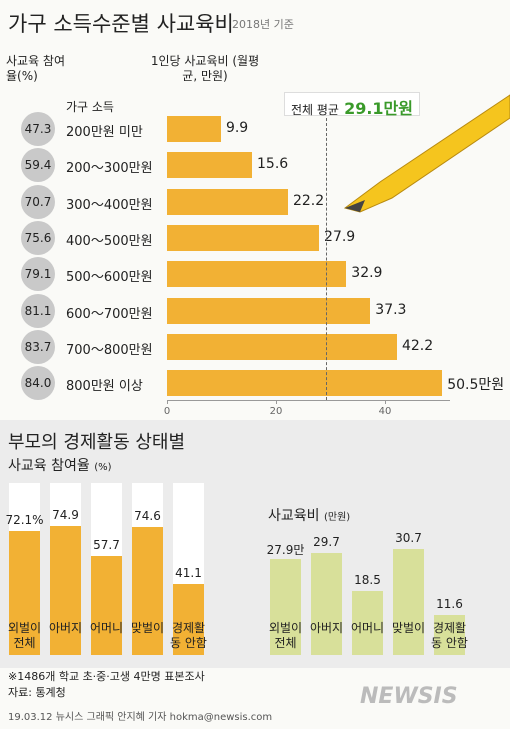 The height and width of the screenshot is (729, 510). I want to click on series-label: 사교육 참여율(%), so click(36, 68).